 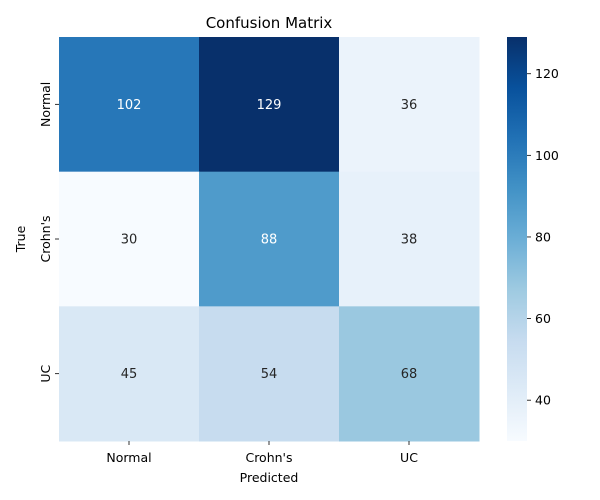 I want to click on colorbar-tick-label: 100, so click(x=547, y=155).